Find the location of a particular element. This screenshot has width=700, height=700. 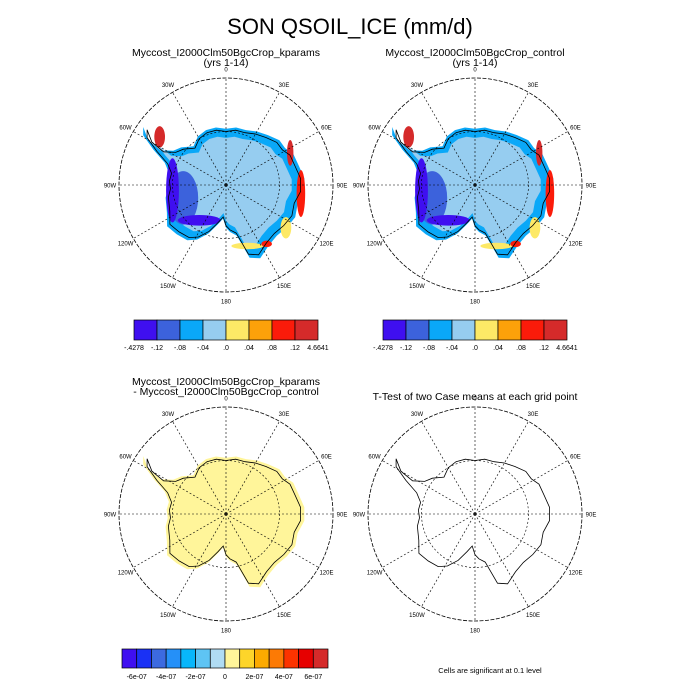

colorbar-label: -.08 is located at coordinates (180, 348).